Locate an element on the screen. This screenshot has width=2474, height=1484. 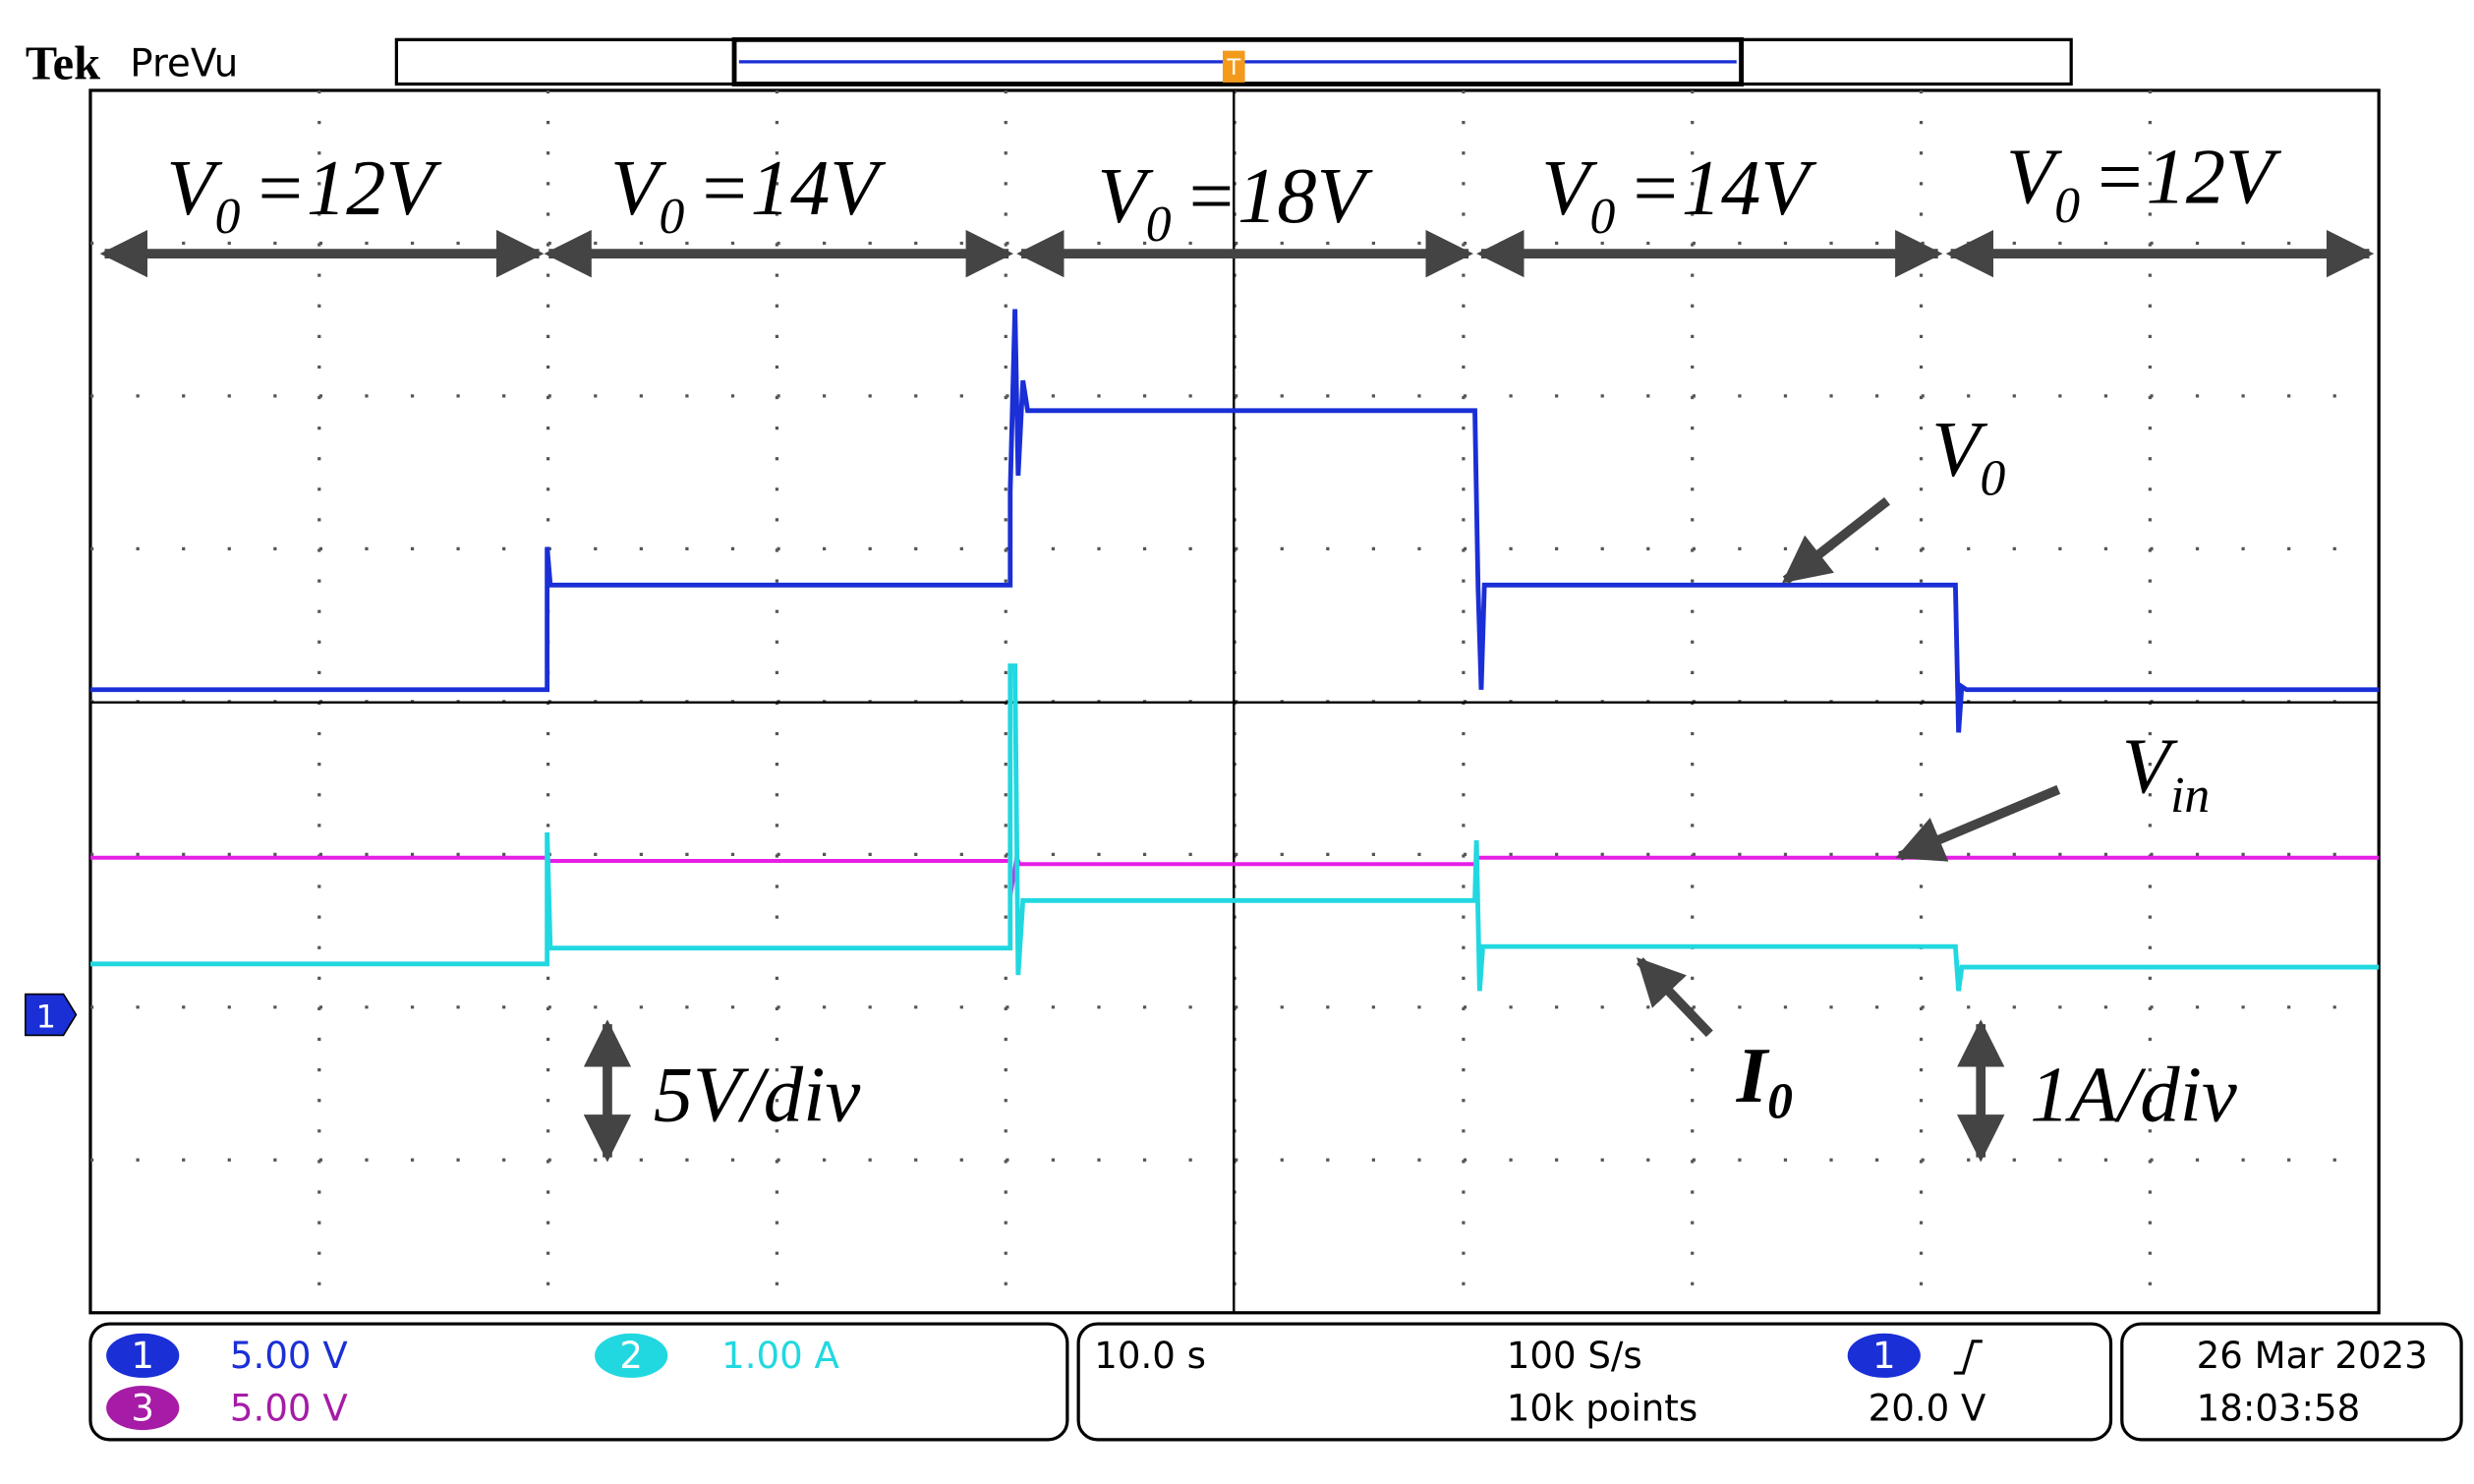
segment-labels: V0 =12V V0 =14V V0 =18V V0 =14V V0 =12V is located at coordinates (1224, 194).